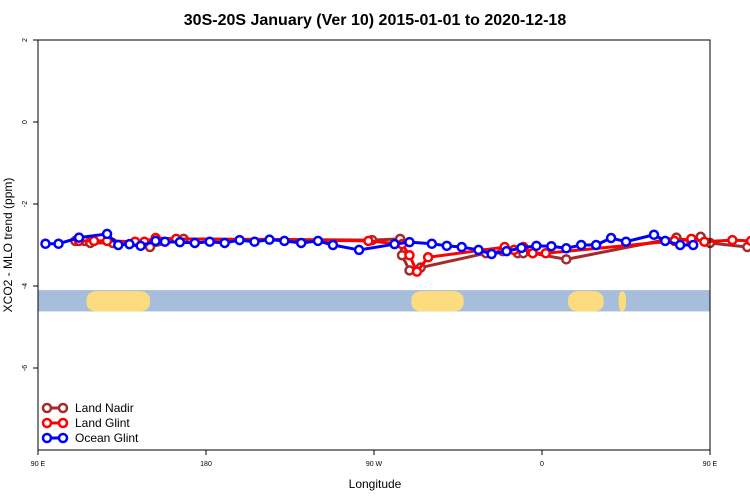  Describe the element at coordinates (25, 368) in the screenshot. I see `y-tick-label: -6` at that location.